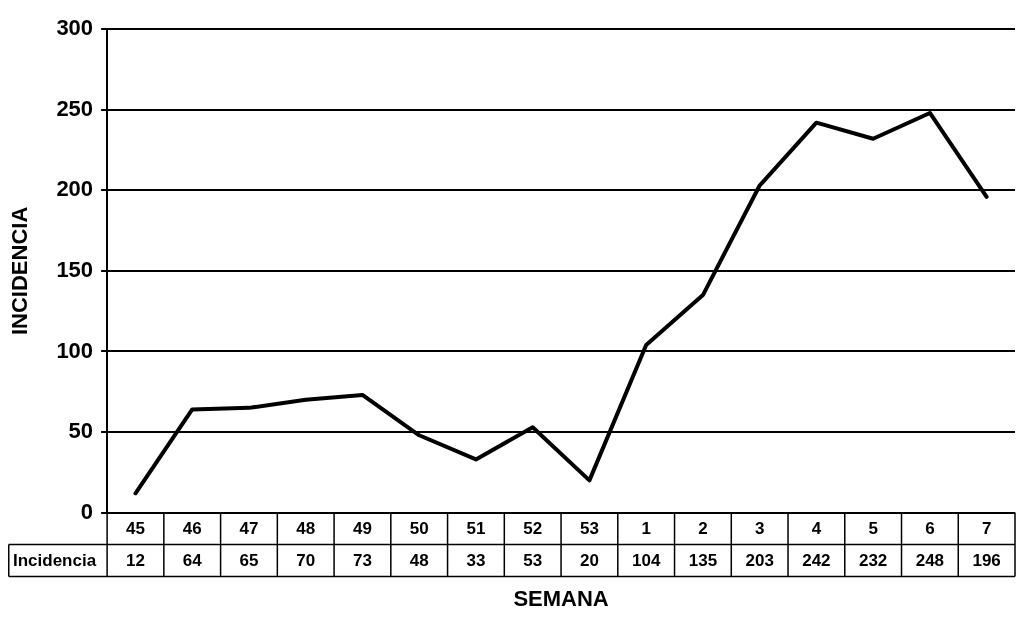 This screenshot has height=625, width=1027. Describe the element at coordinates (476, 529) in the screenshot. I see `x-tick-label: 51` at that location.